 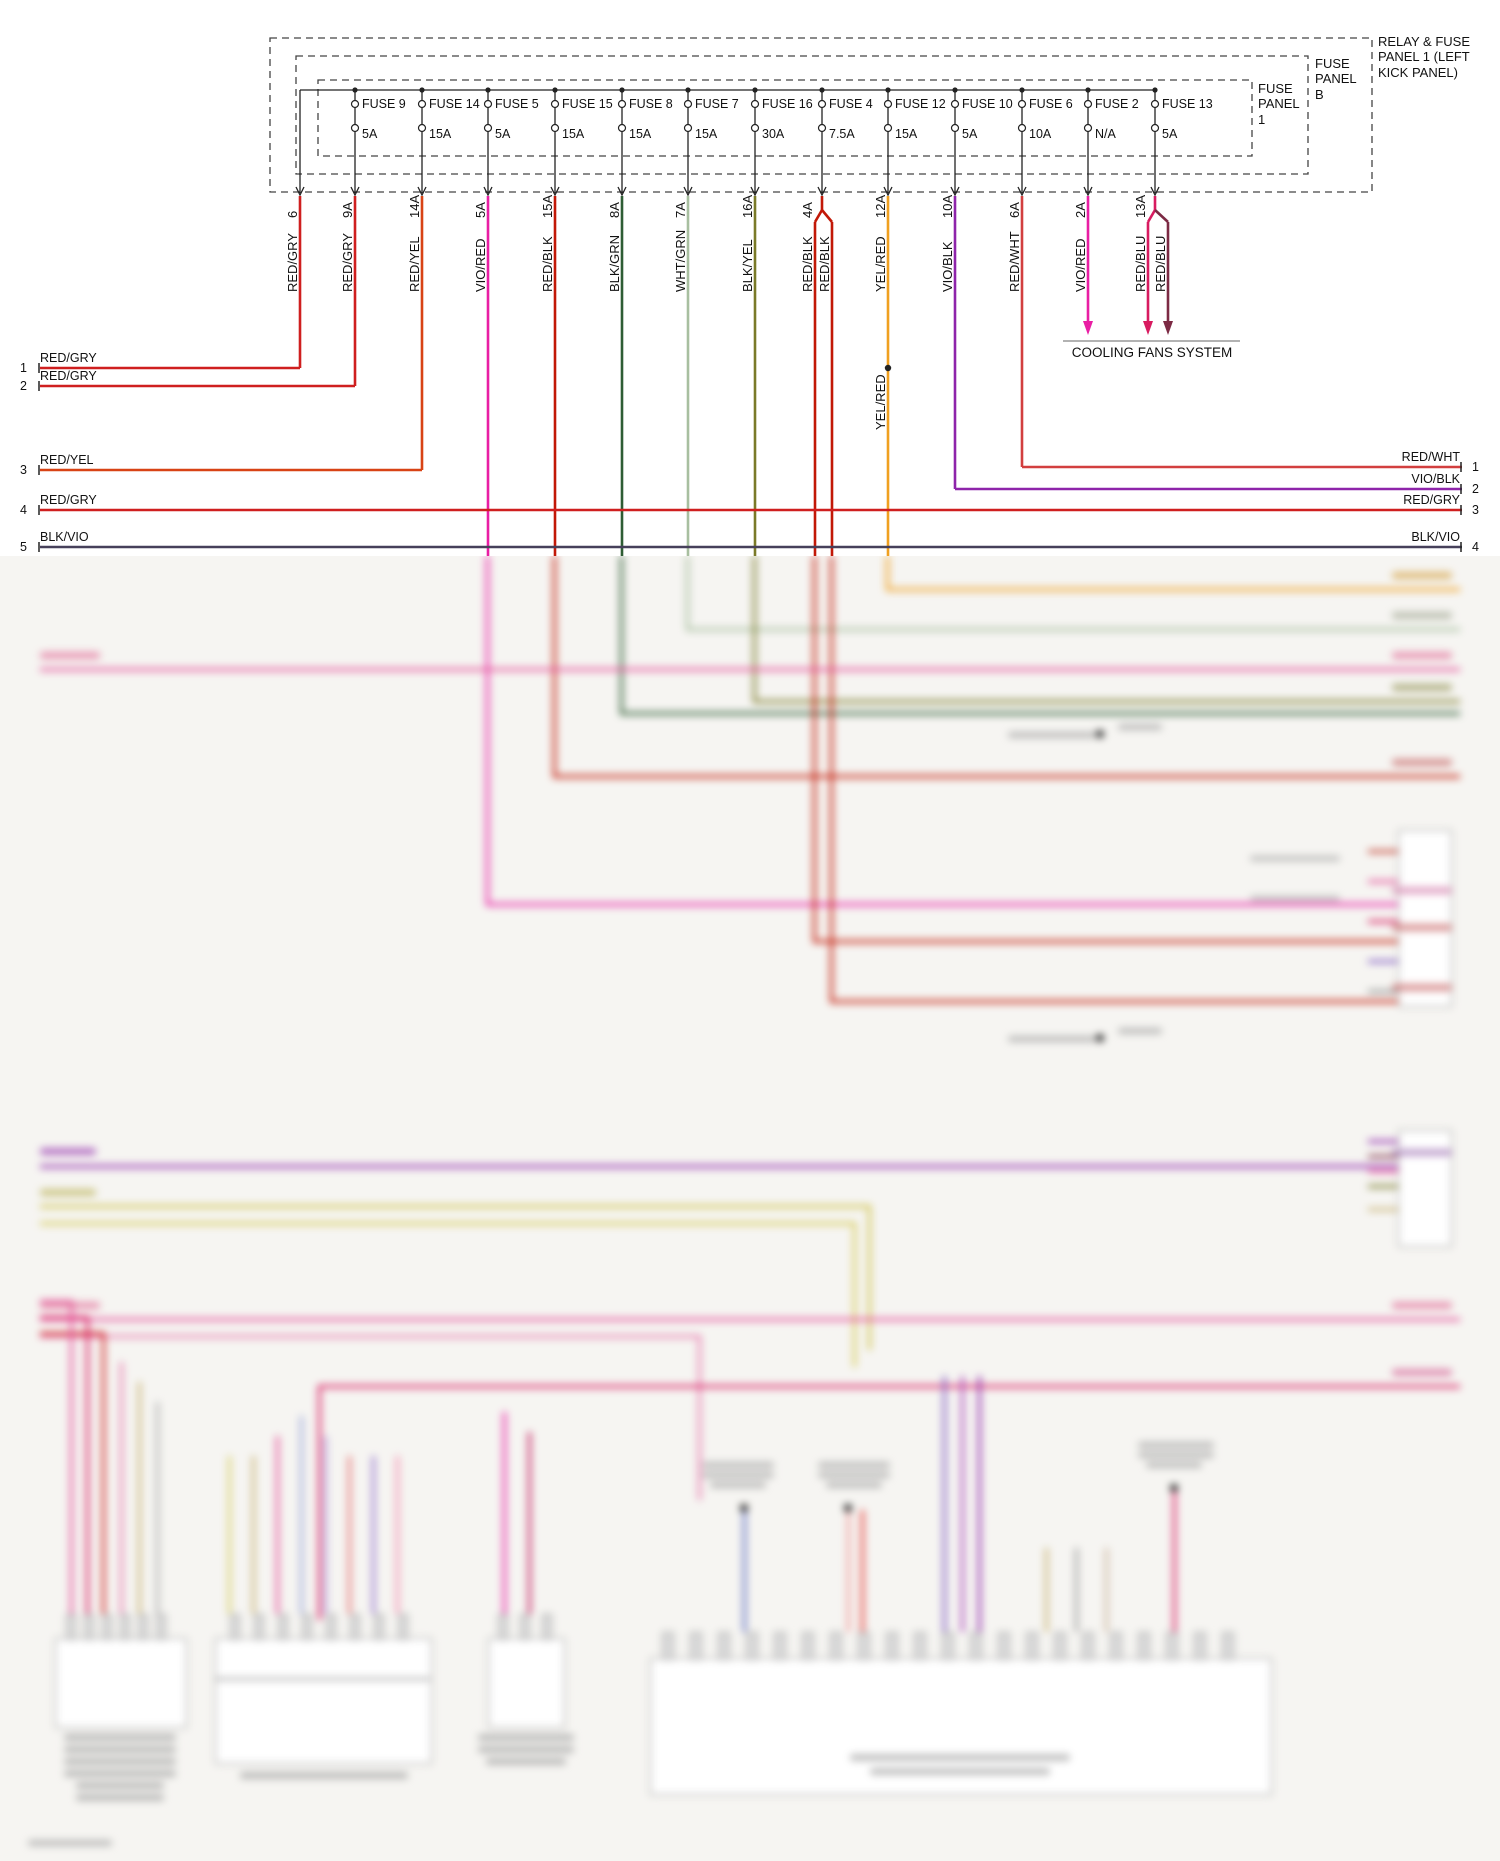 I want to click on fuse-name: FUSE 10, so click(x=987, y=104).